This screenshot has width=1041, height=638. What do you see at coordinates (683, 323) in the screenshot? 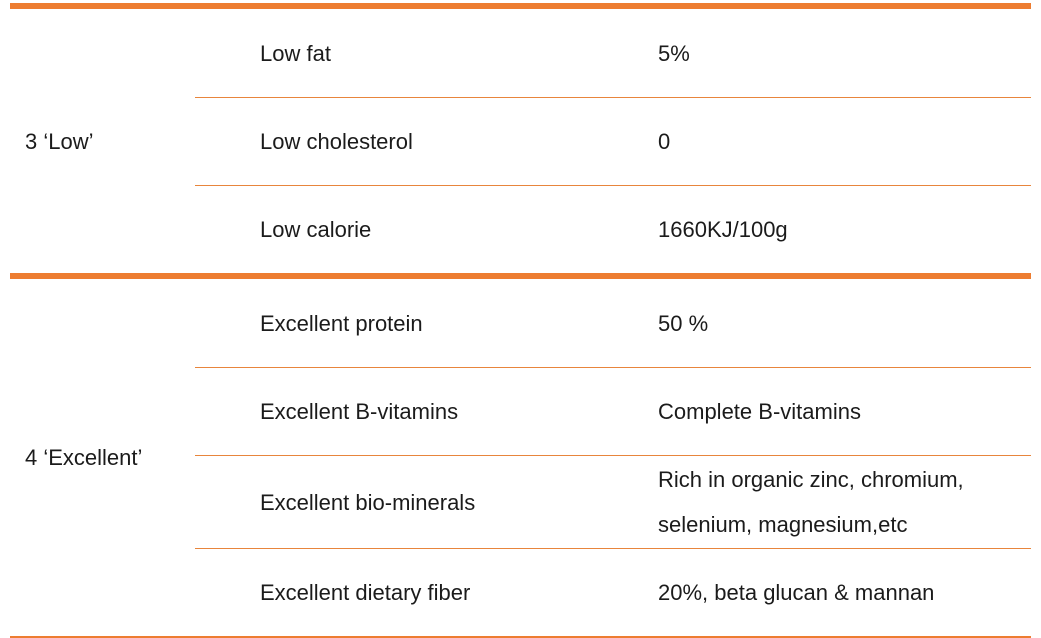
I see `nutrient-value: 50 %` at bounding box center [683, 323].